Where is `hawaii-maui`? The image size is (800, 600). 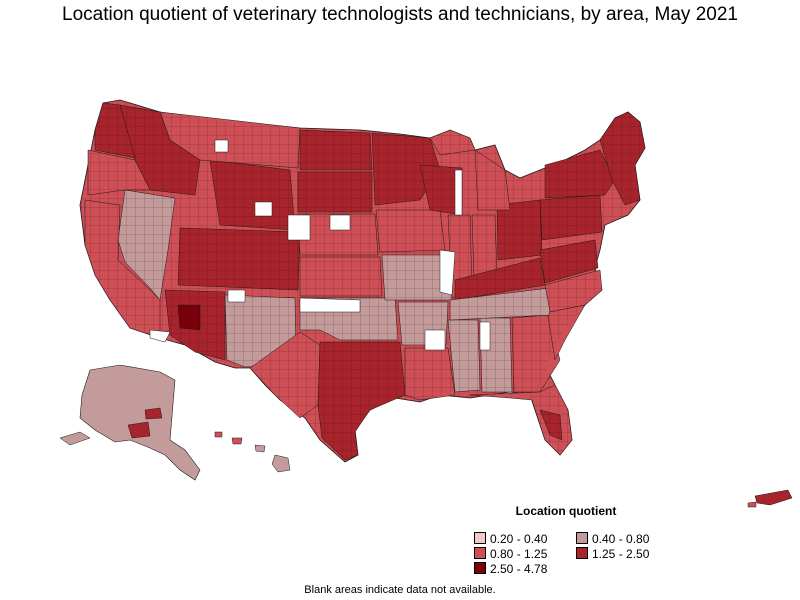
hawaii-maui is located at coordinates (260, 448).